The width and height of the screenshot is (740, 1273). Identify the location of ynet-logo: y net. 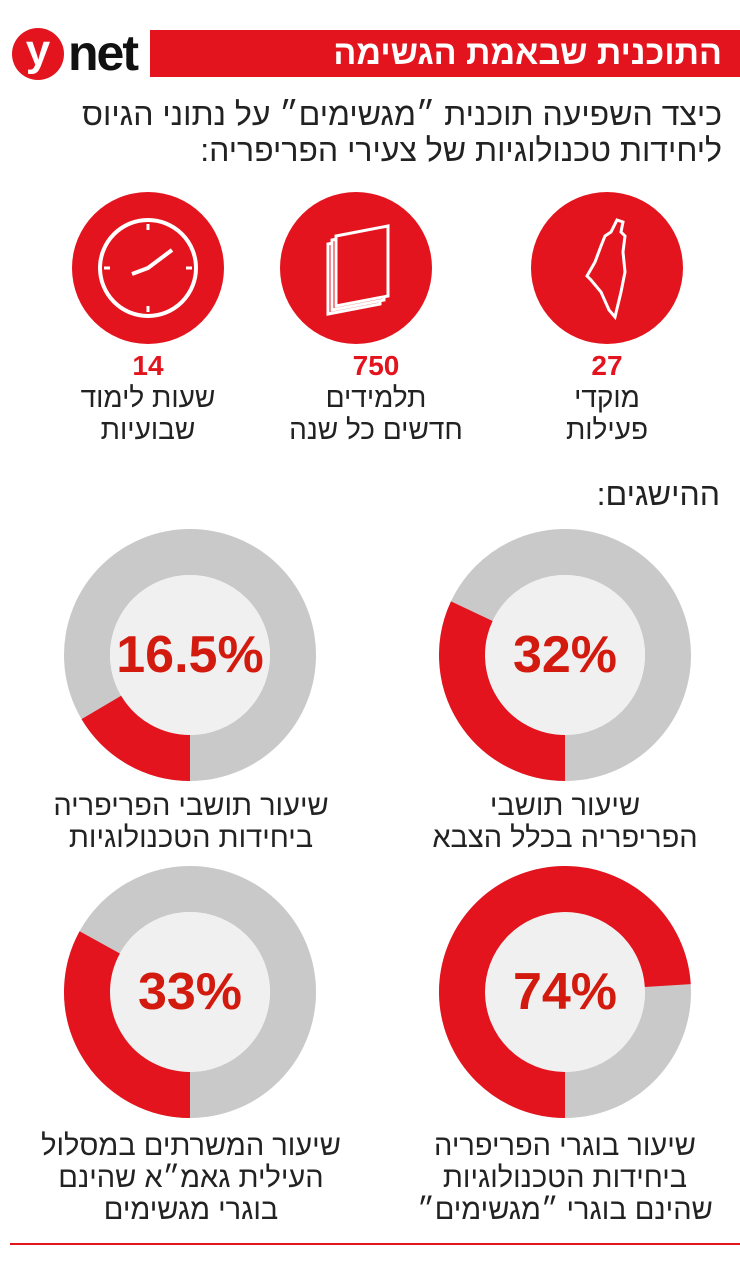
(78, 53).